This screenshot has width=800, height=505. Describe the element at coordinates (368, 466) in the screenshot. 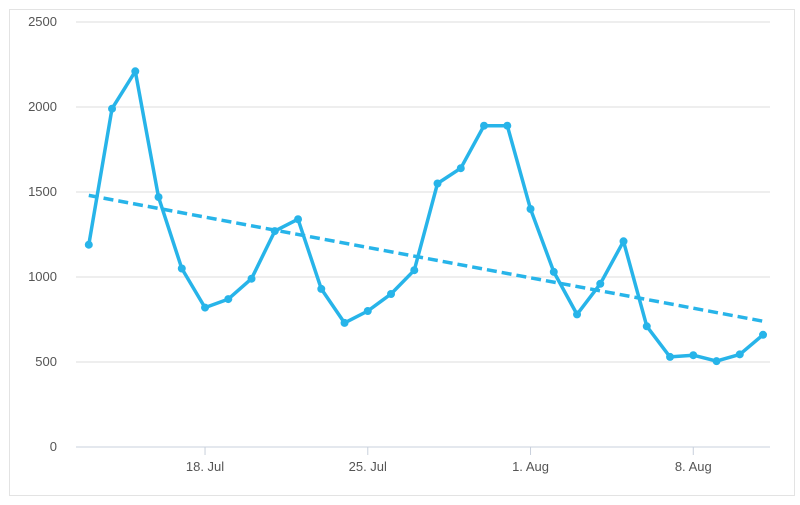

I see `x-tick-label: 25. Jul` at that location.